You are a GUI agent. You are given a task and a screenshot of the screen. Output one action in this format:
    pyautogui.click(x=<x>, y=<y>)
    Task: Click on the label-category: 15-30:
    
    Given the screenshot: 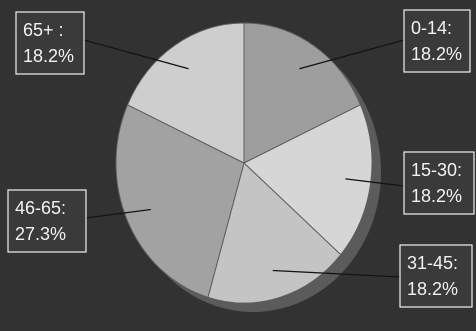 What is the action you would take?
    pyautogui.click(x=436, y=170)
    